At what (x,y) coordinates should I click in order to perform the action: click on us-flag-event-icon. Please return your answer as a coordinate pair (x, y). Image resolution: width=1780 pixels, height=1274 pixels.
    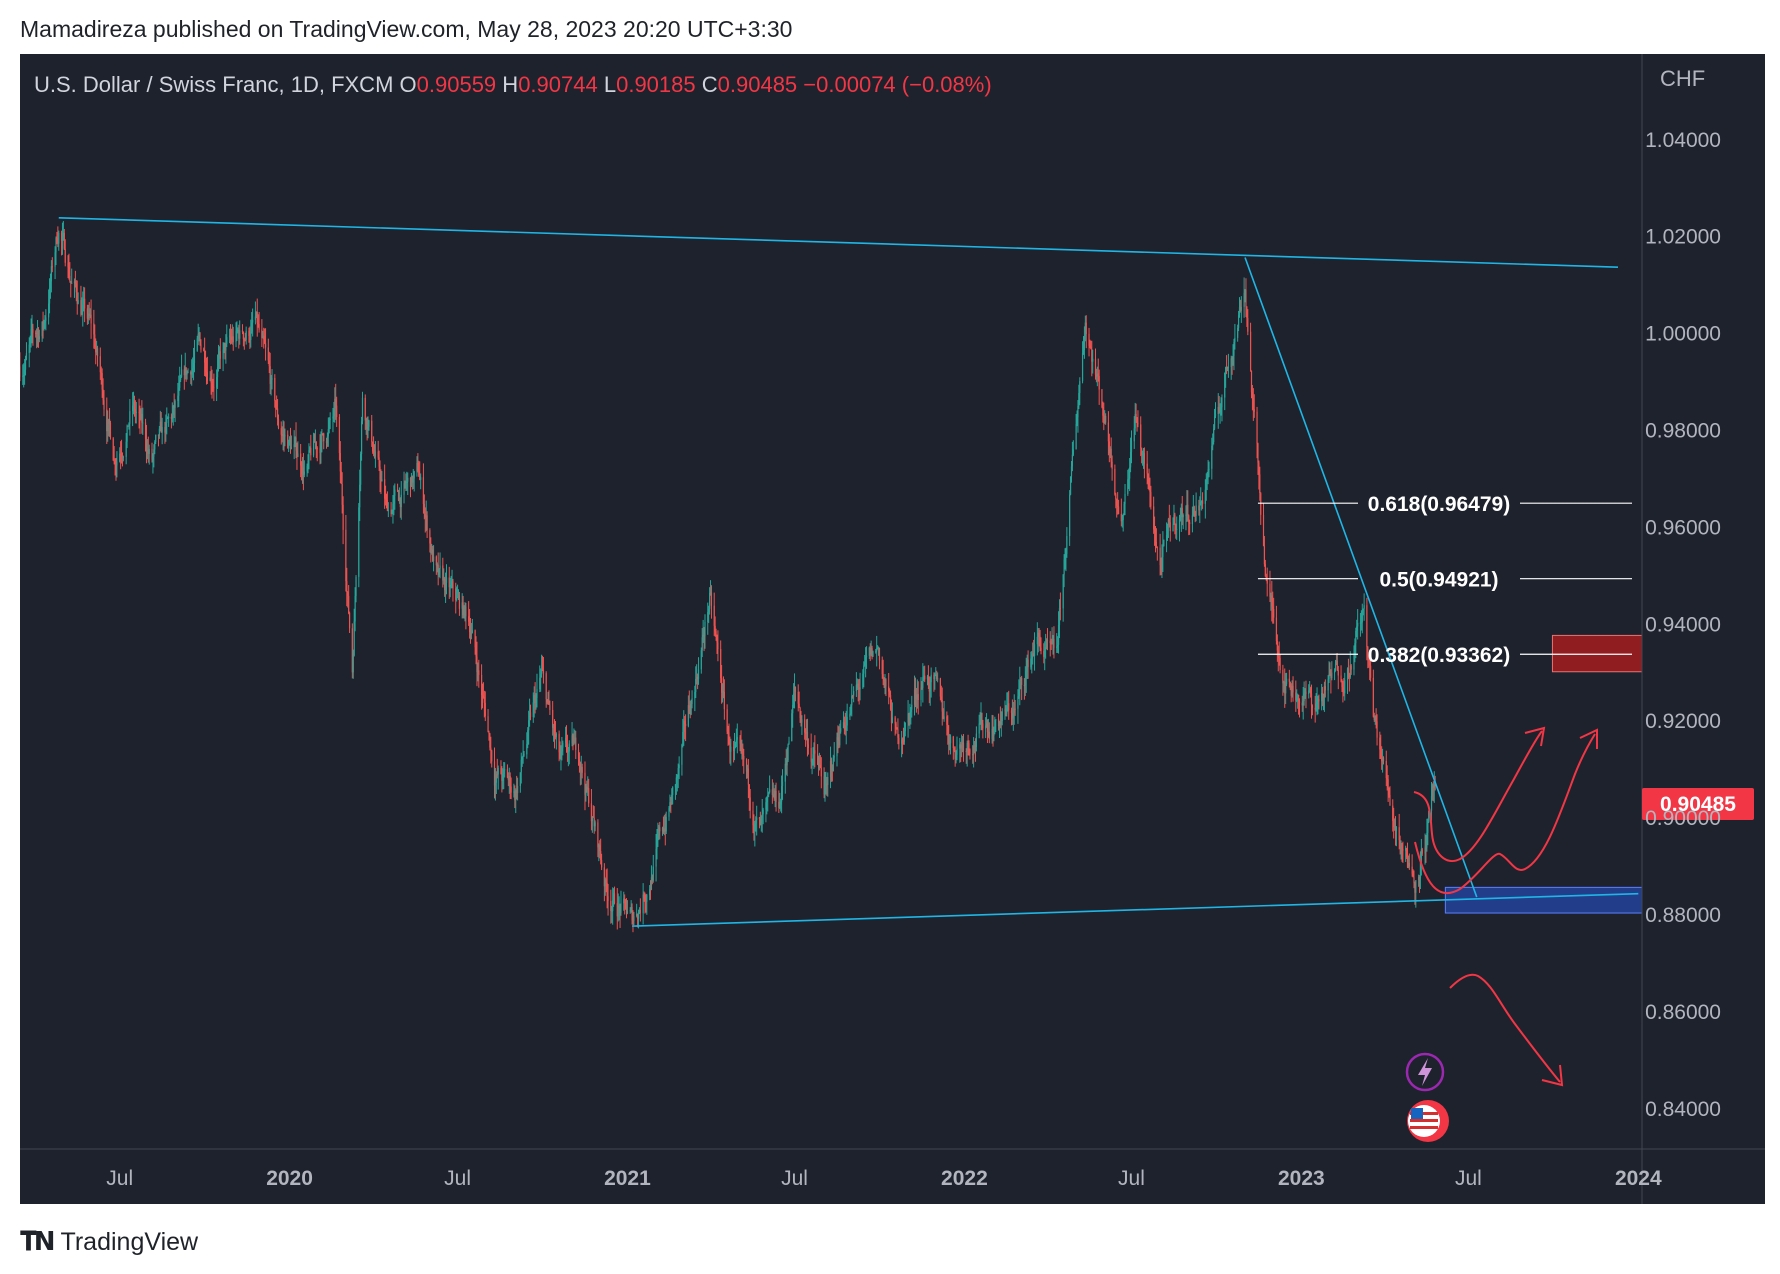
    Looking at the image, I should click on (1428, 1121).